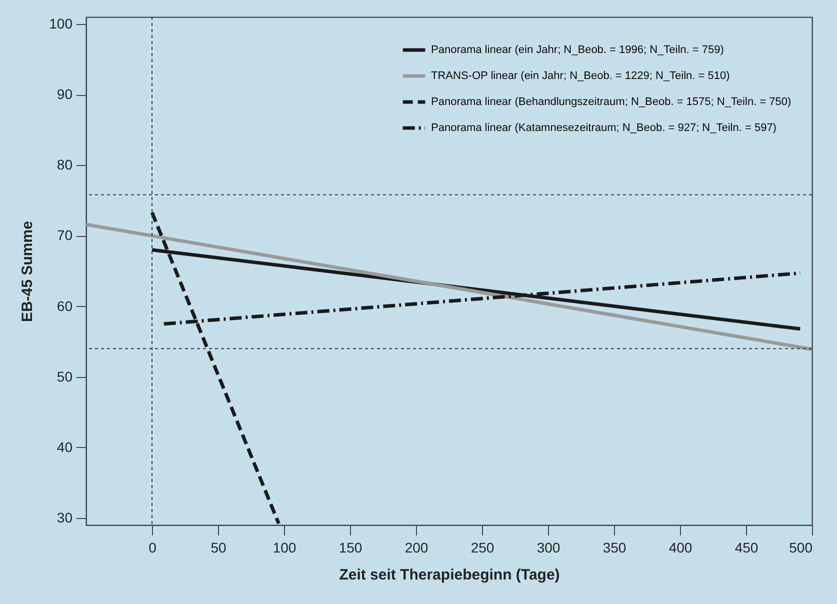 This screenshot has height=604, width=837. Describe the element at coordinates (284, 548) in the screenshot. I see `x-tick-label: 100` at that location.